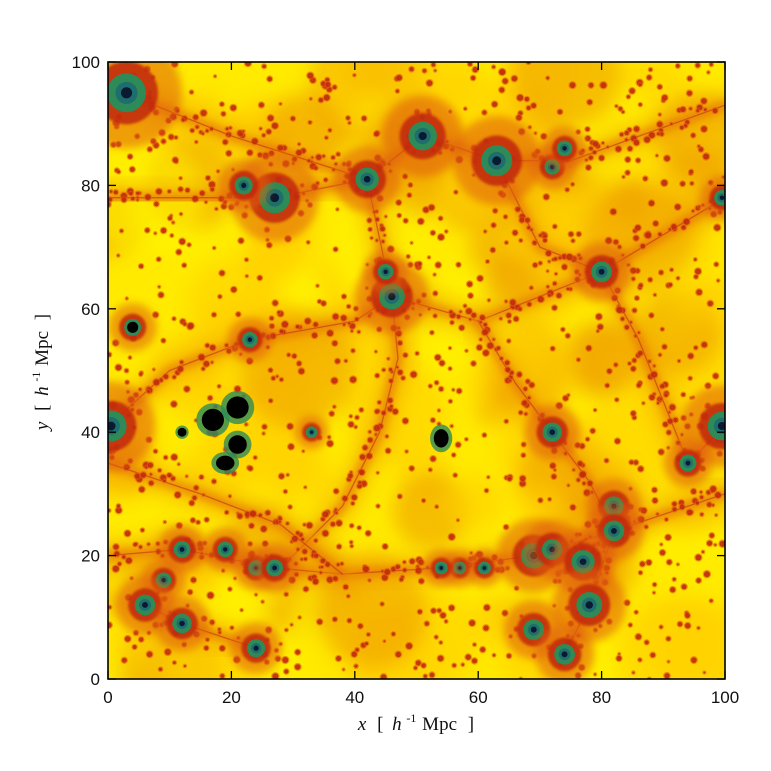 This screenshot has width=771, height=771. Describe the element at coordinates (226, 518) in the screenshot. I see `filament-line` at that location.